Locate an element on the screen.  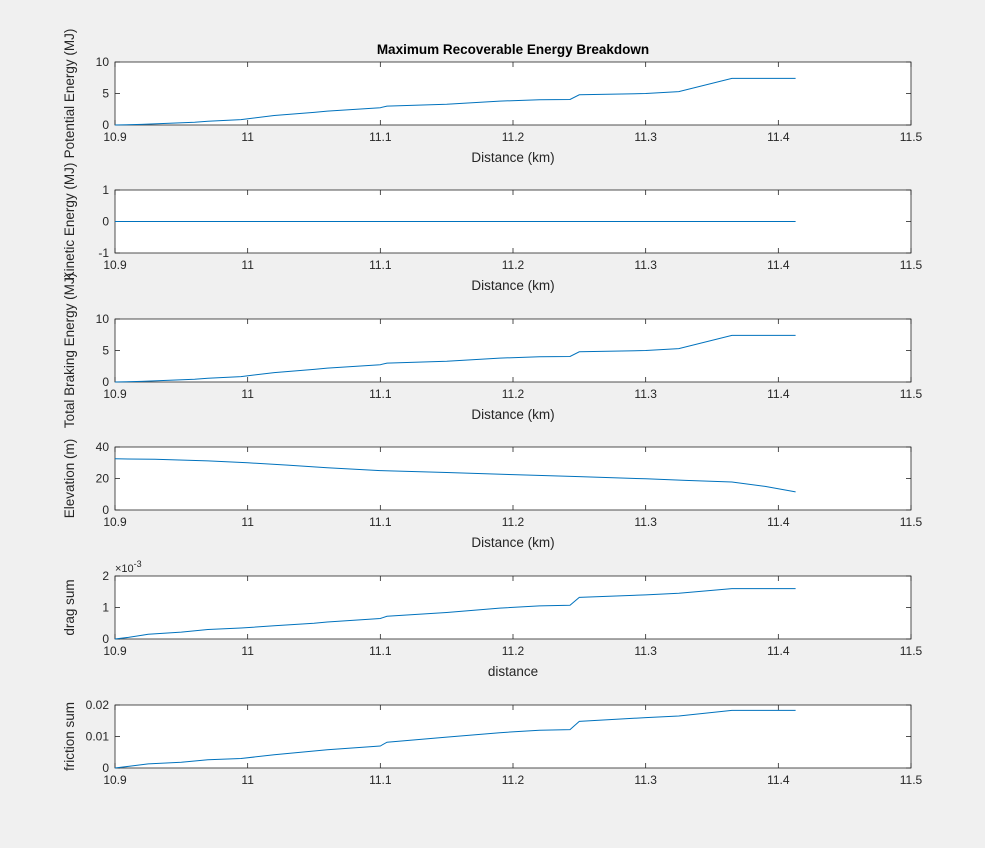
axes-1-box is located at coordinates (513, 93).